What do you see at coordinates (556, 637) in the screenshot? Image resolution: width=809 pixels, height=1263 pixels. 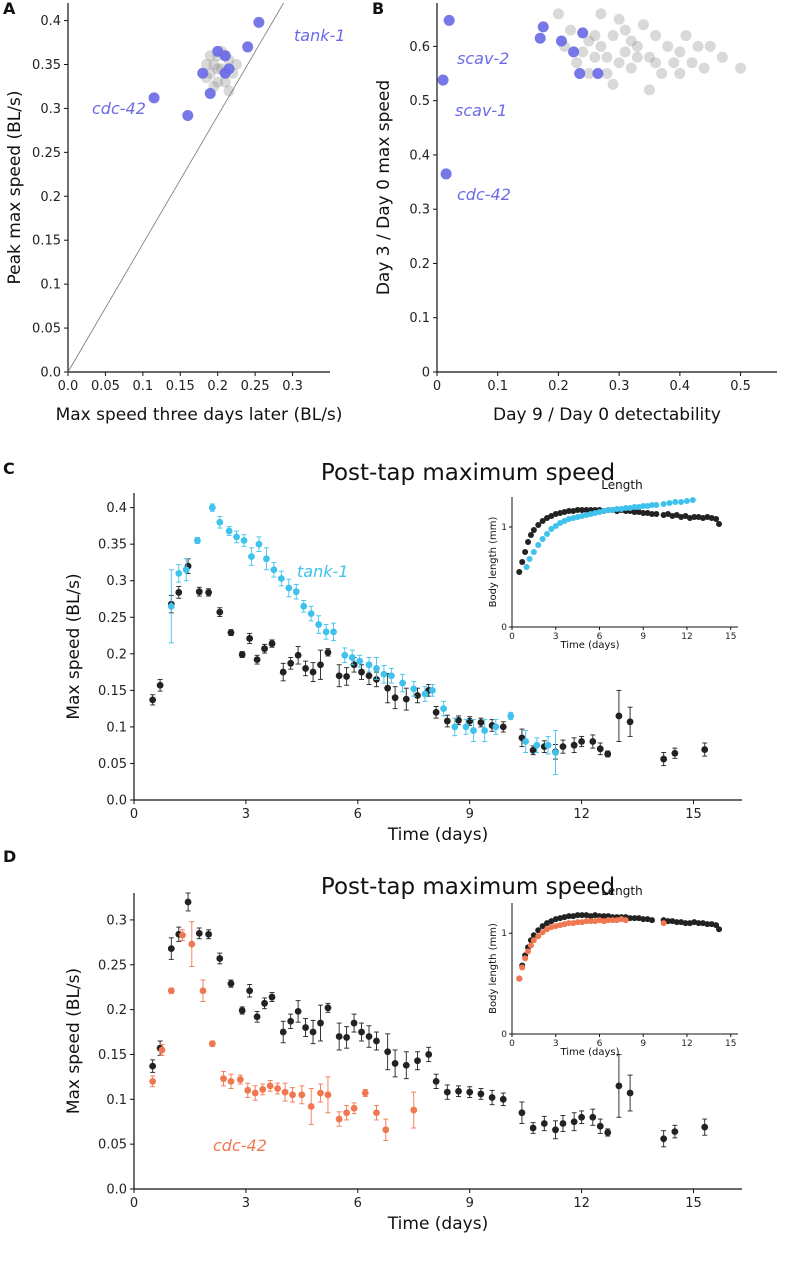 I see `inset-x-tick-label: 3` at bounding box center [556, 637].